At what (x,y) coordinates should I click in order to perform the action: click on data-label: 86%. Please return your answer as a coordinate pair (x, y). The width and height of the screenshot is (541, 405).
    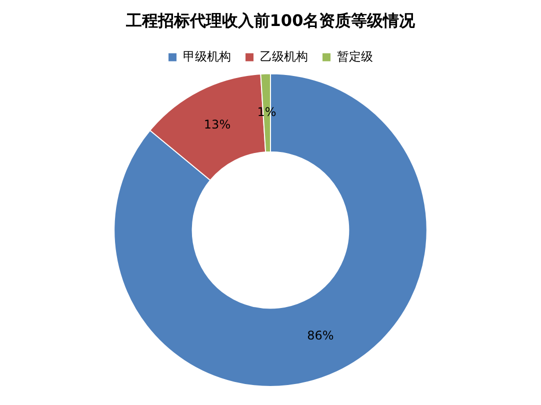
    Looking at the image, I should click on (320, 335).